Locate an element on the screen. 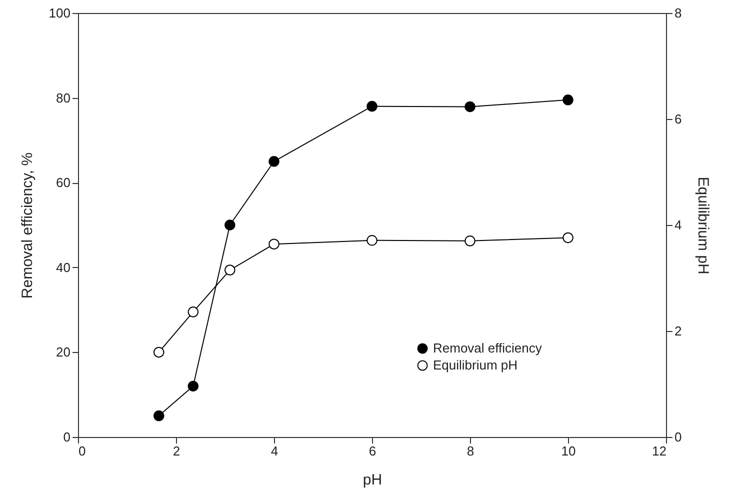 The width and height of the screenshot is (733, 500). x-tick-label: 2 is located at coordinates (176, 451).